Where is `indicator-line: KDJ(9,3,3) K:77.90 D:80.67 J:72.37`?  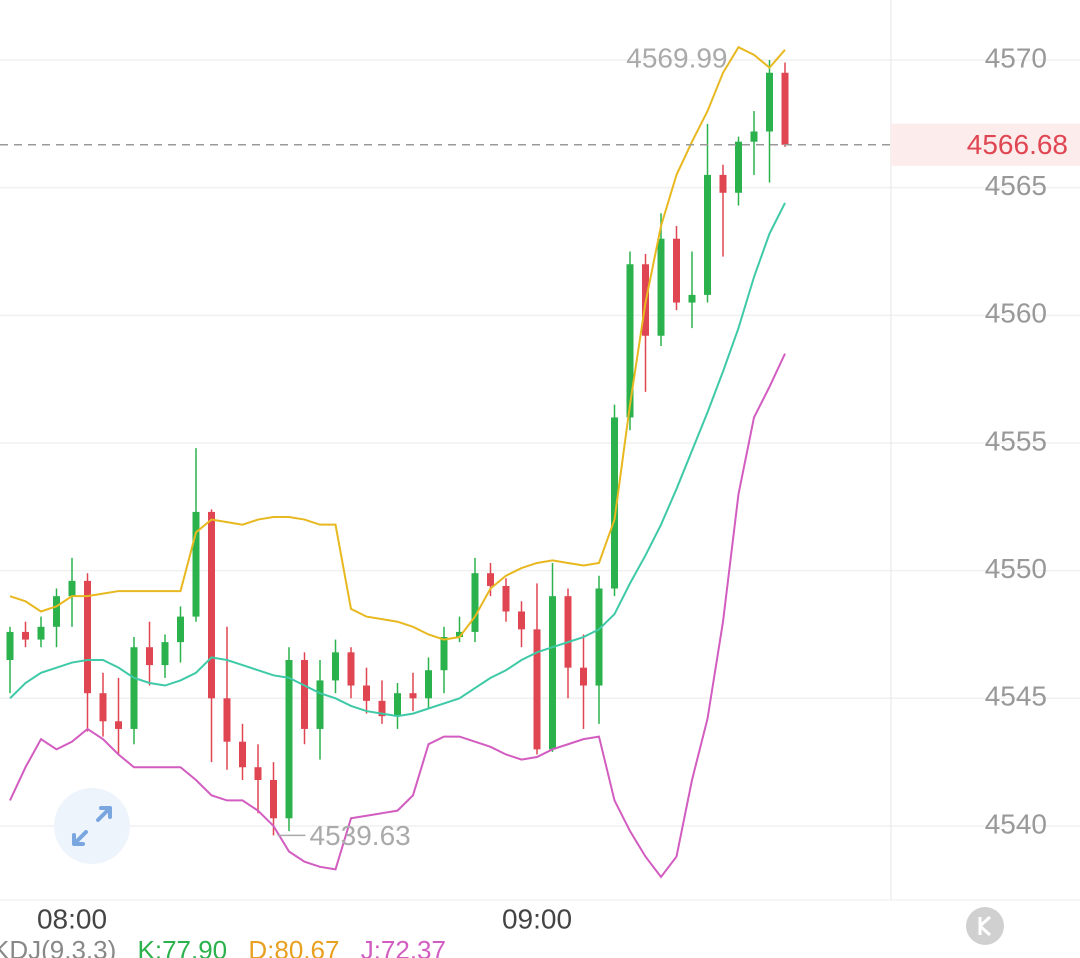 indicator-line: KDJ(9,3,3) K:77.90 D:80.67 J:72.37 is located at coordinates (223, 946).